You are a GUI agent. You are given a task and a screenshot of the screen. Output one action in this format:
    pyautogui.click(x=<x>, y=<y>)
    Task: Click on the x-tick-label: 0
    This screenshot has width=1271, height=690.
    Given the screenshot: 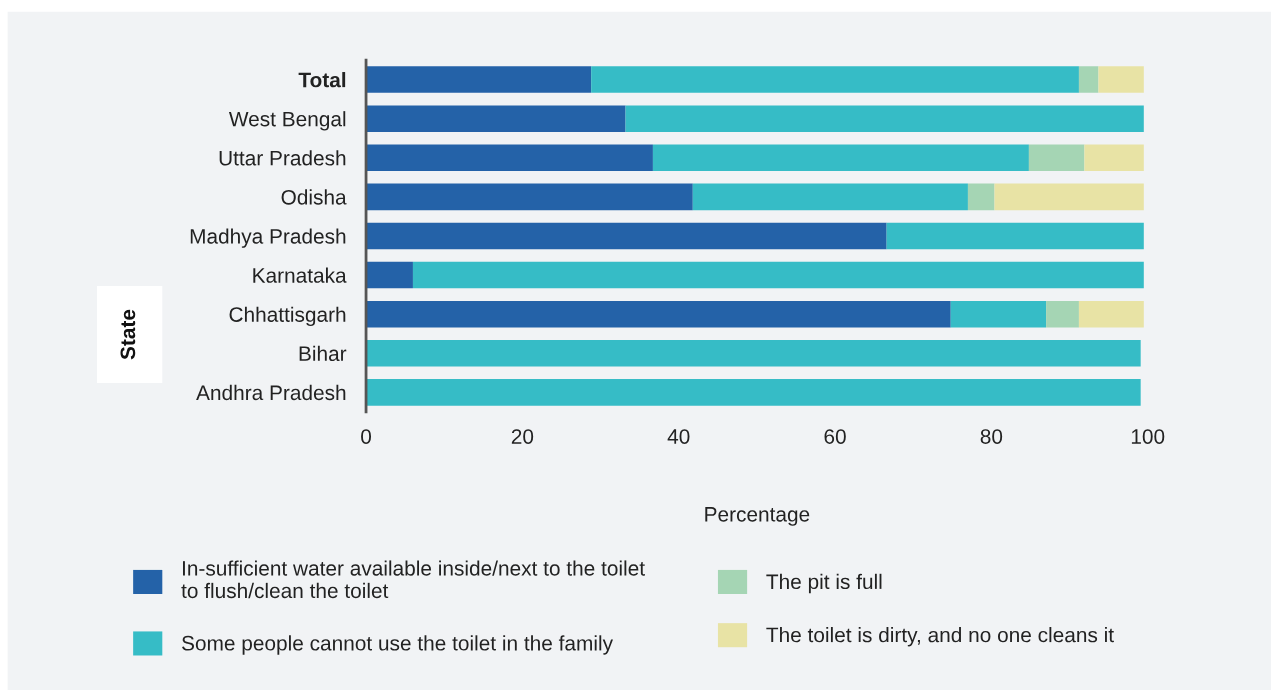 What is the action you would take?
    pyautogui.click(x=366, y=436)
    